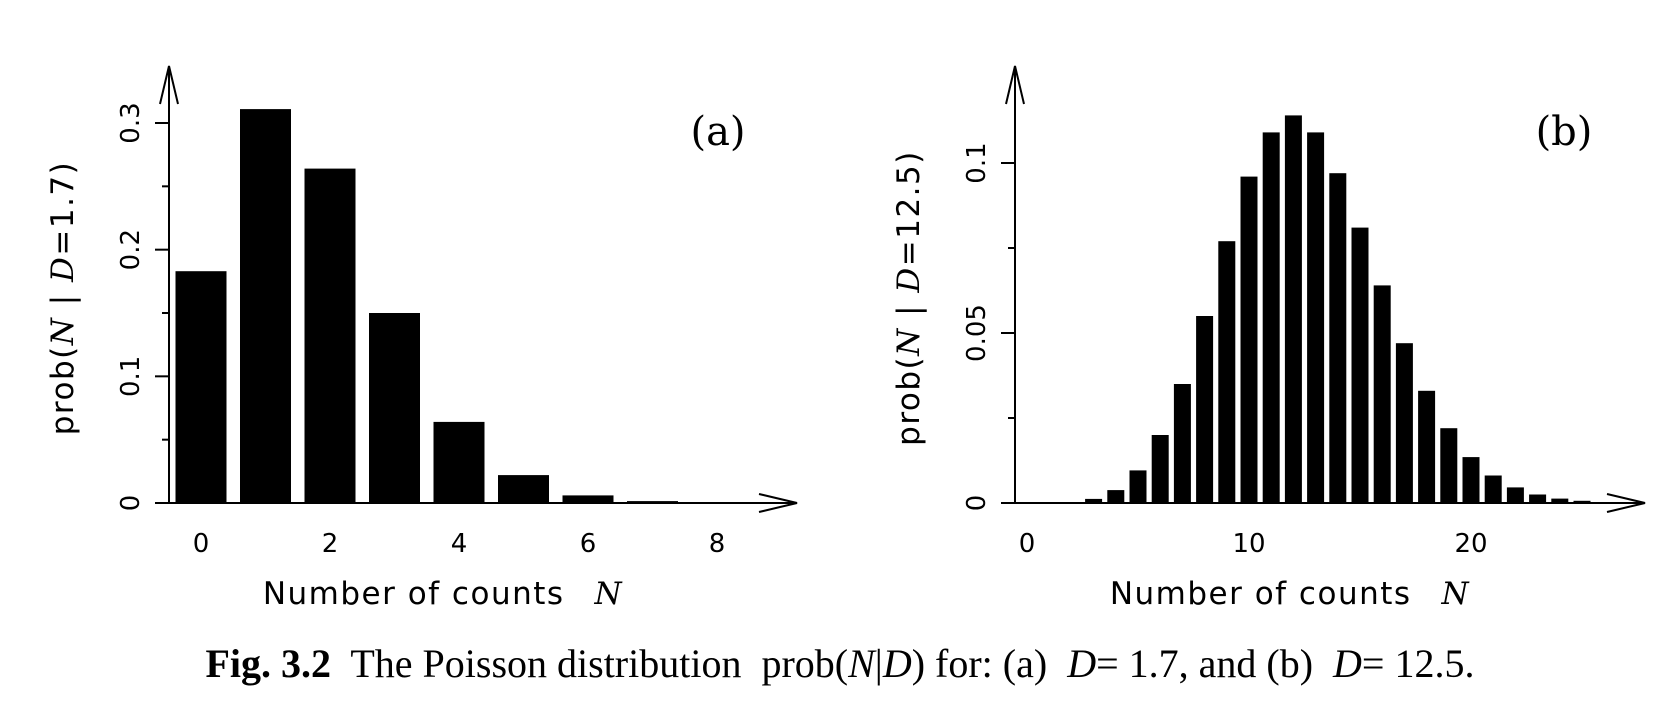 The image size is (1680, 726). I want to click on panel-a-y-tick-label: 0.3, so click(131, 122).